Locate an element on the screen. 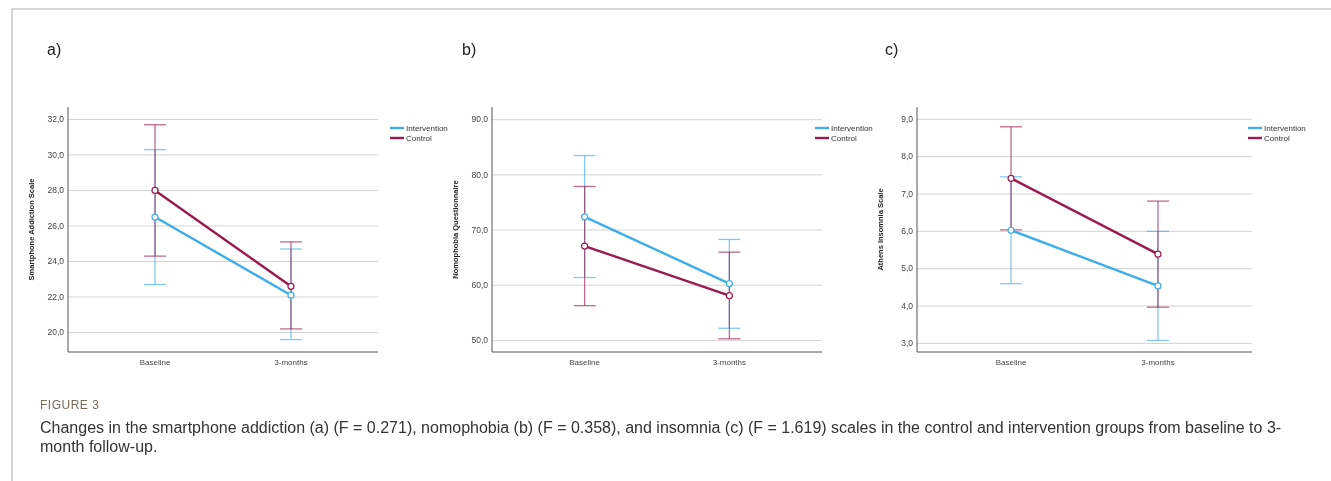 This screenshot has height=481, width=1331. y-tick-label: 28,0 is located at coordinates (56, 190).